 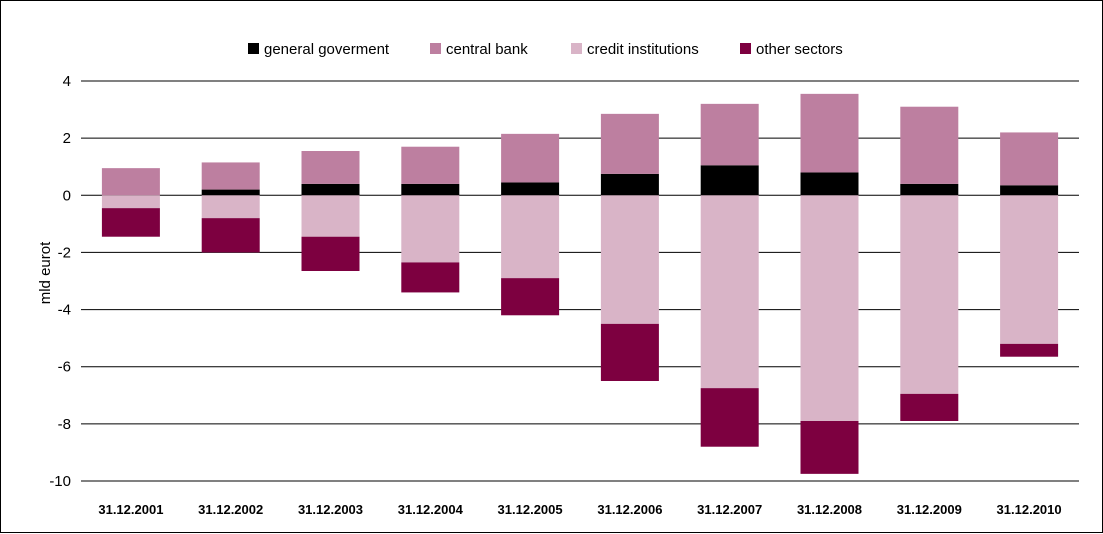 I want to click on y-tick-label: -8, so click(x=64, y=424).